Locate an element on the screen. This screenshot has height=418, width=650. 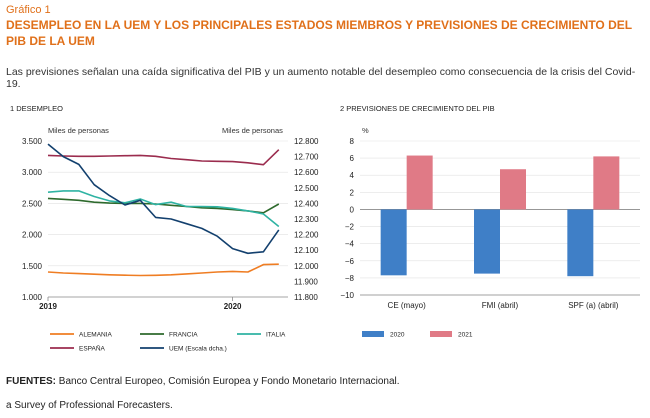
panel1-series-line-espana is located at coordinates (163, 157).